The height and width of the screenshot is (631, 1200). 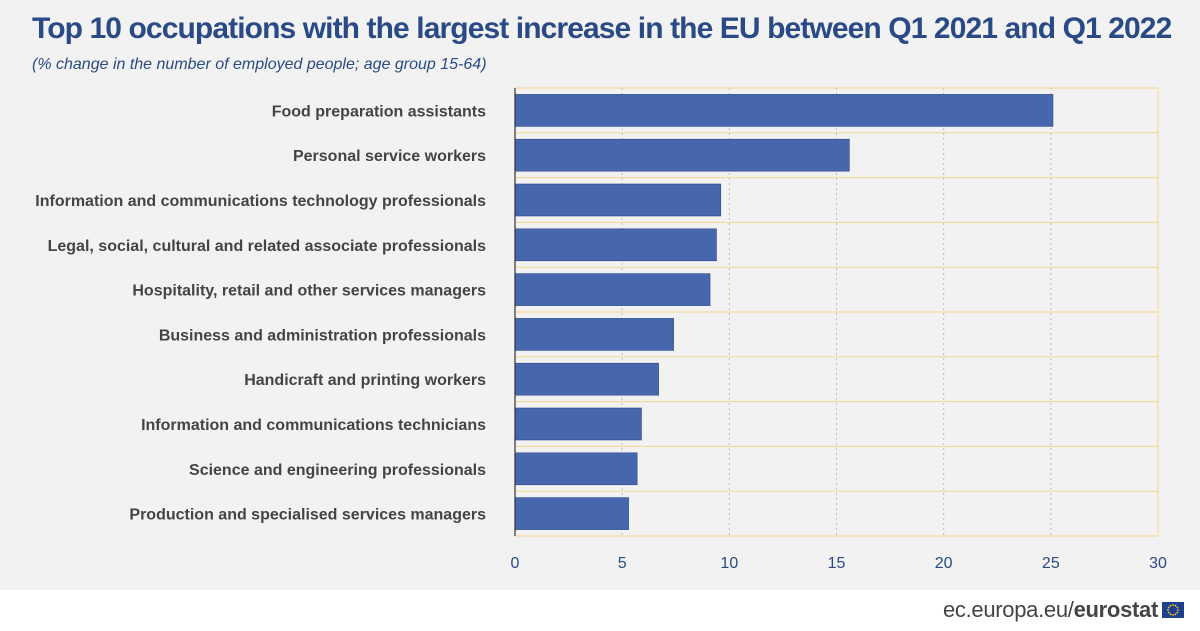 What do you see at coordinates (1173, 610) in the screenshot?
I see `eu-flag-icon` at bounding box center [1173, 610].